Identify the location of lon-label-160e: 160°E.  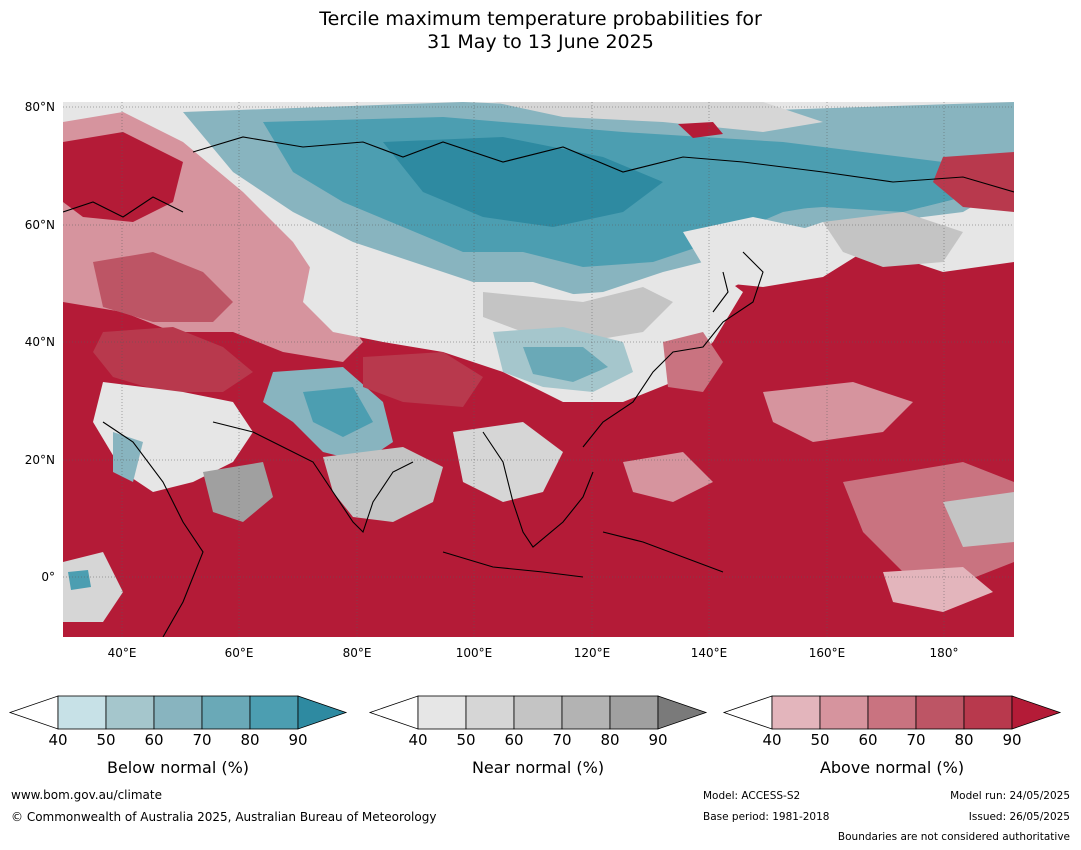
(827, 653).